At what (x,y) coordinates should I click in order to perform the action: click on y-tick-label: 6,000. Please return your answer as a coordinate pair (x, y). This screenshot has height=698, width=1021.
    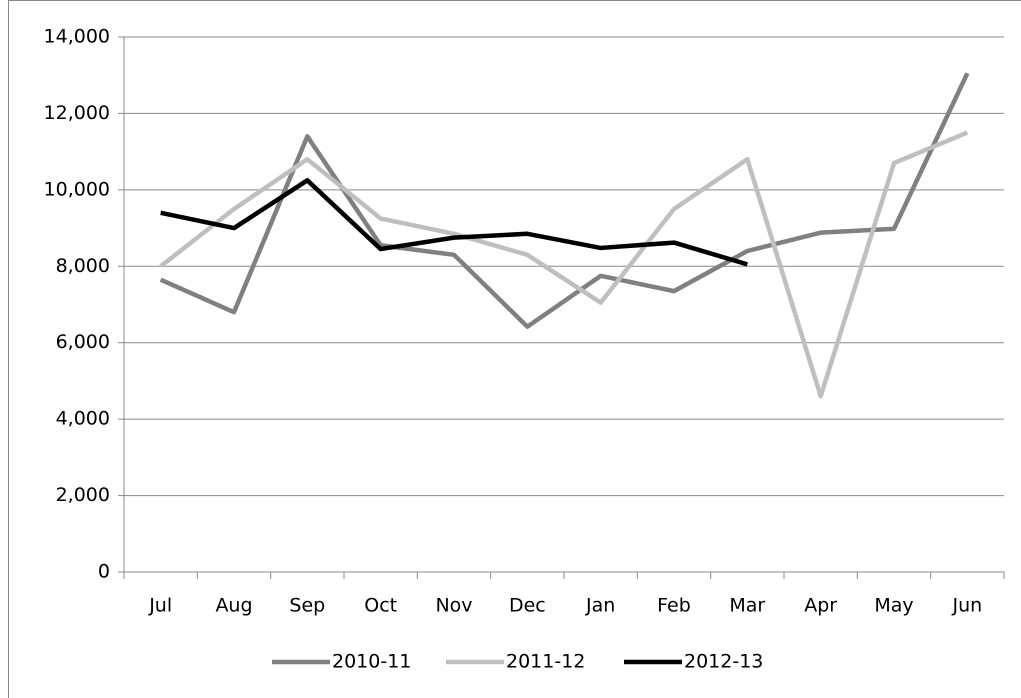
    Looking at the image, I should click on (83, 342).